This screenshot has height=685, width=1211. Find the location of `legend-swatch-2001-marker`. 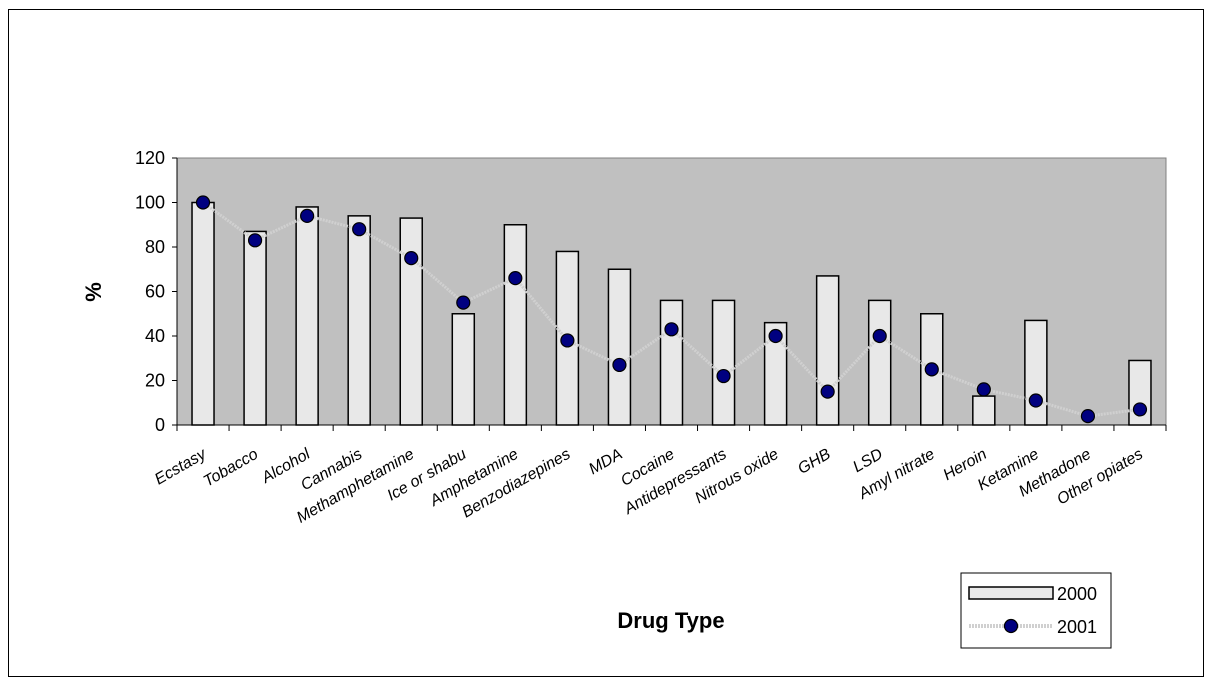

legend-swatch-2001-marker is located at coordinates (1011, 626).